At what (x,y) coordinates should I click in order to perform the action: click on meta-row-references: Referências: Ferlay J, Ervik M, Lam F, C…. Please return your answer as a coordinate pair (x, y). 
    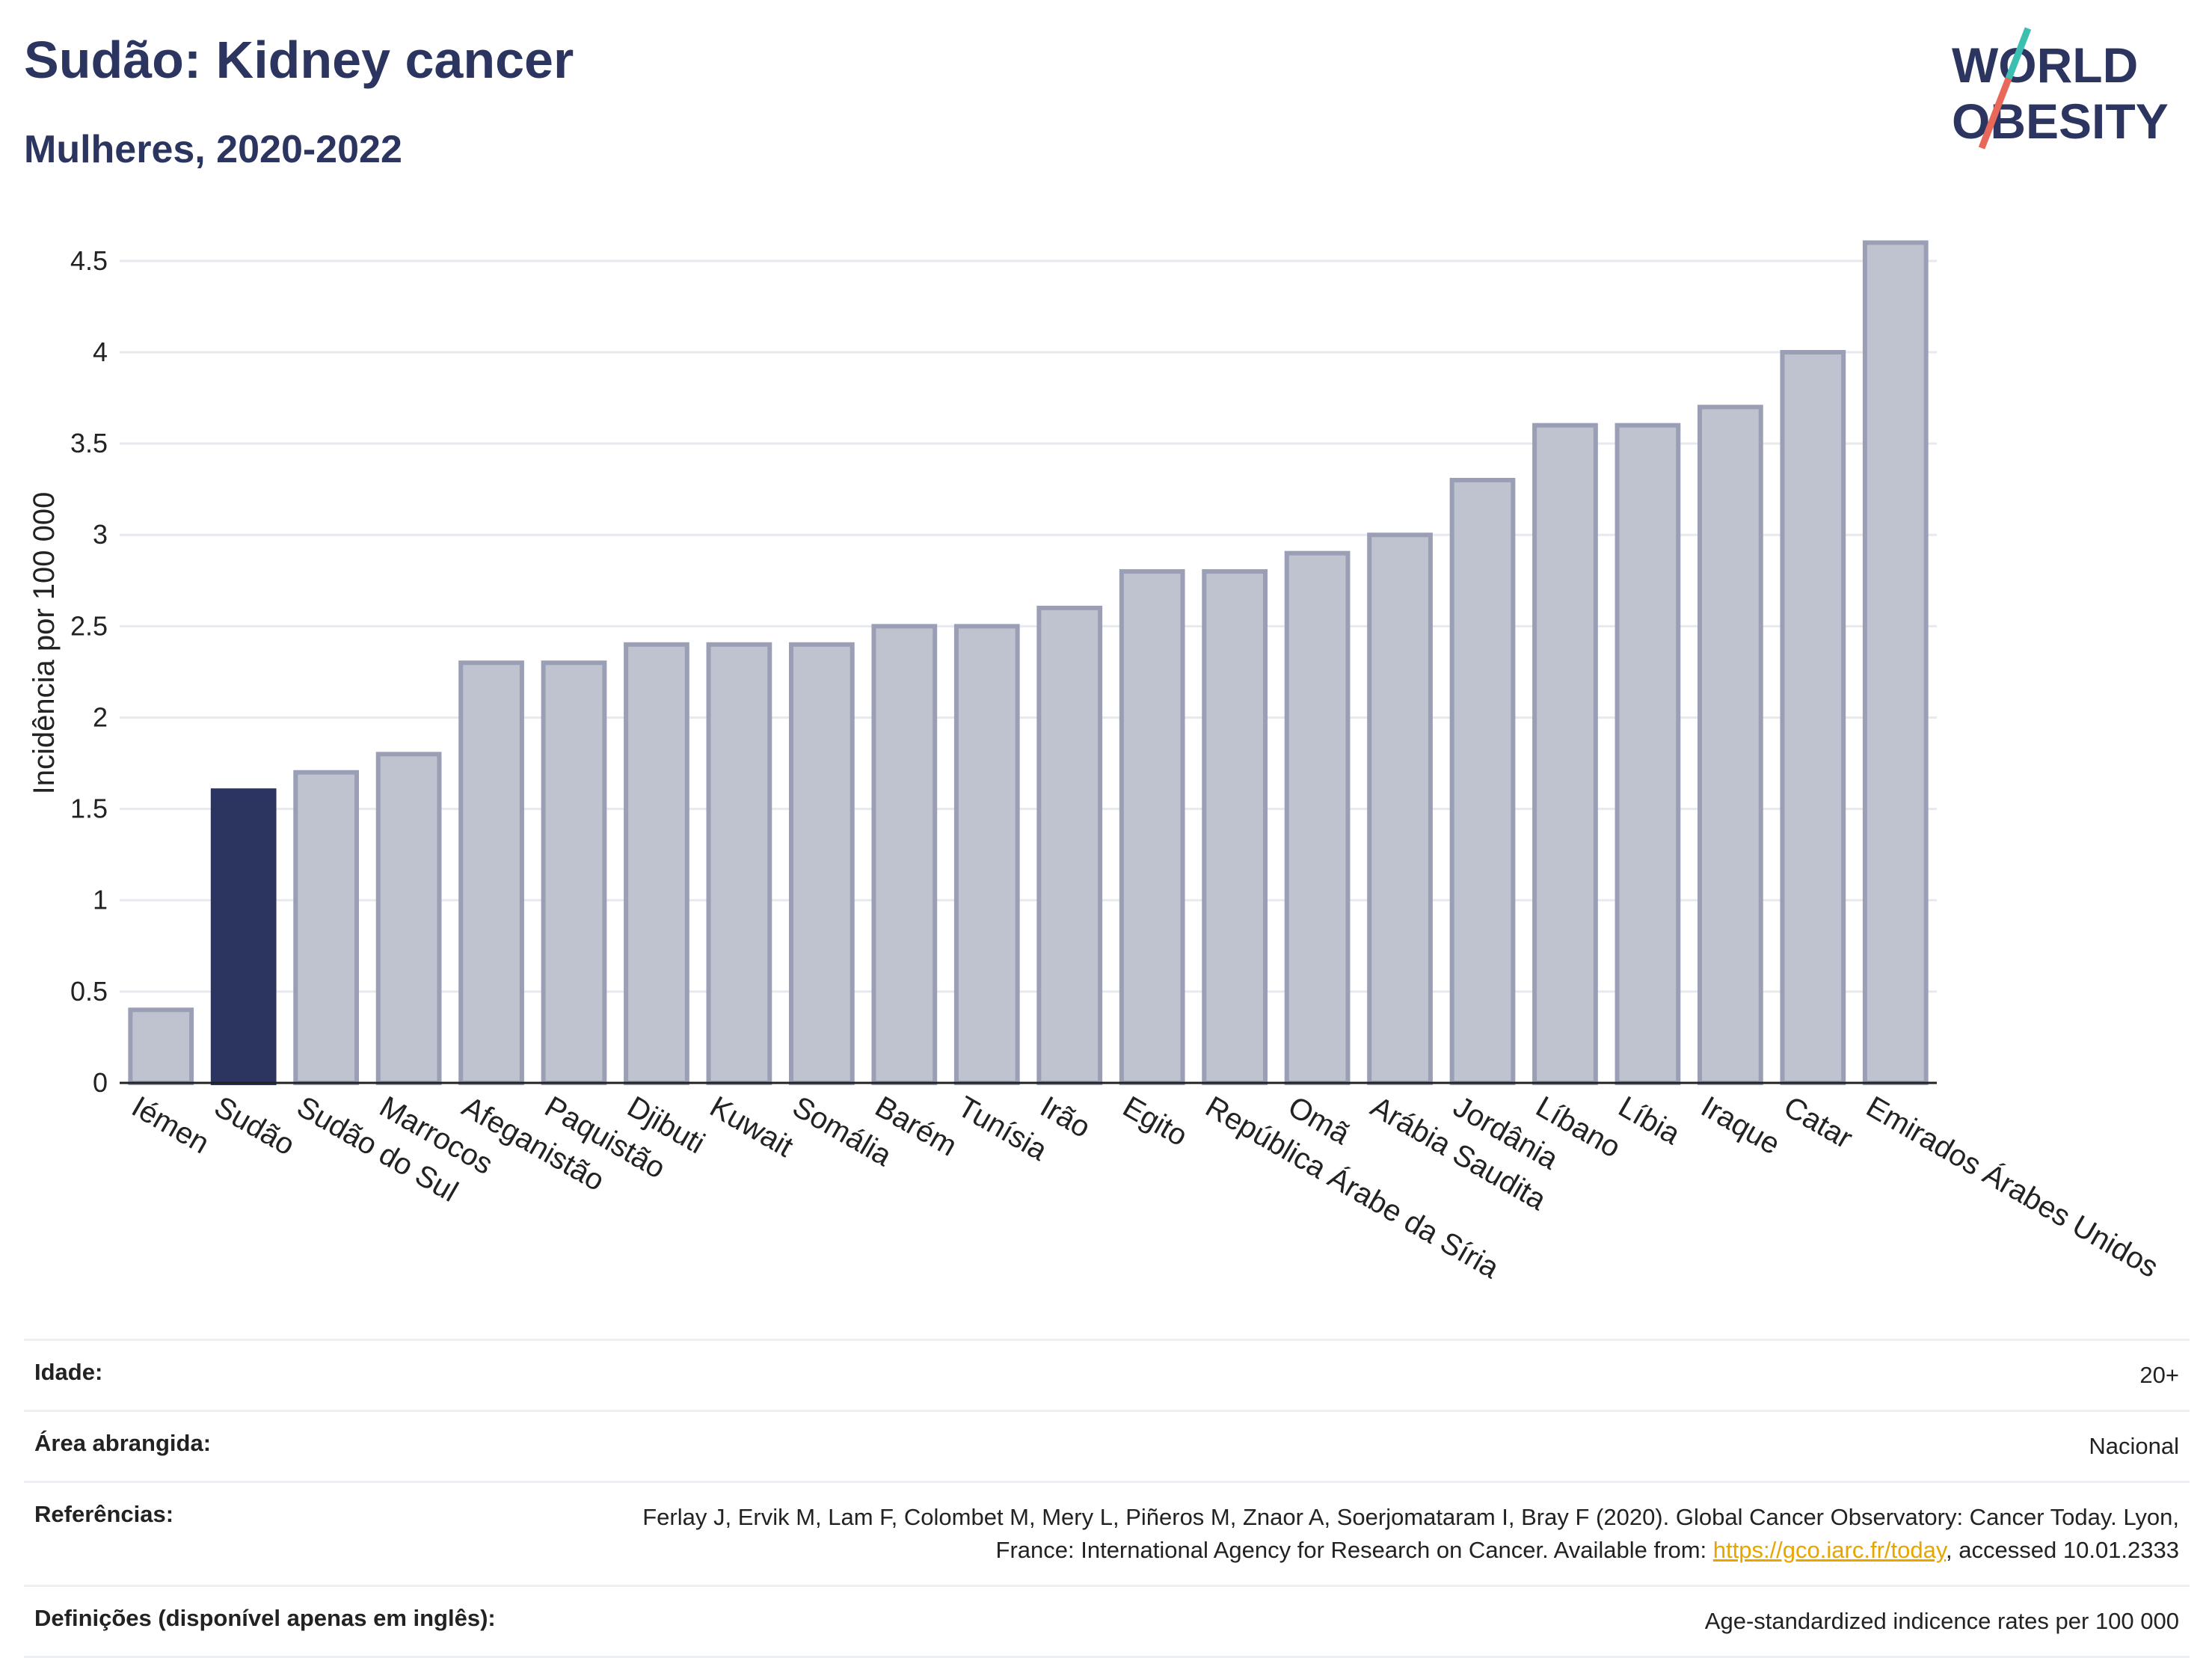
    Looking at the image, I should click on (1107, 1533).